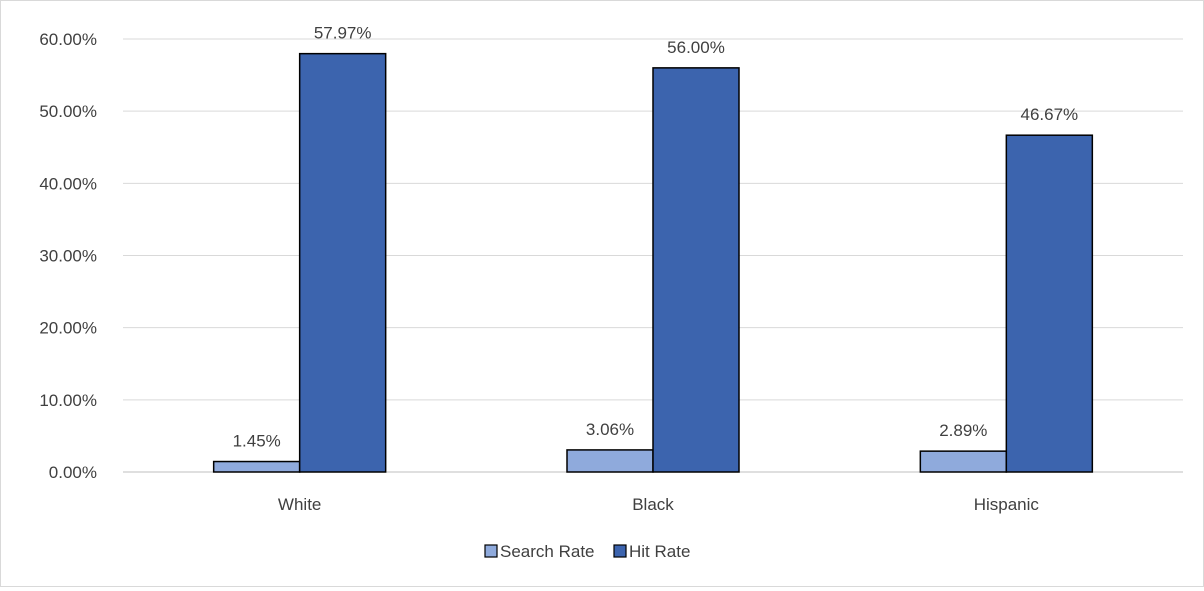 This screenshot has height=591, width=1204. I want to click on bar-search-rate-white, so click(256, 466).